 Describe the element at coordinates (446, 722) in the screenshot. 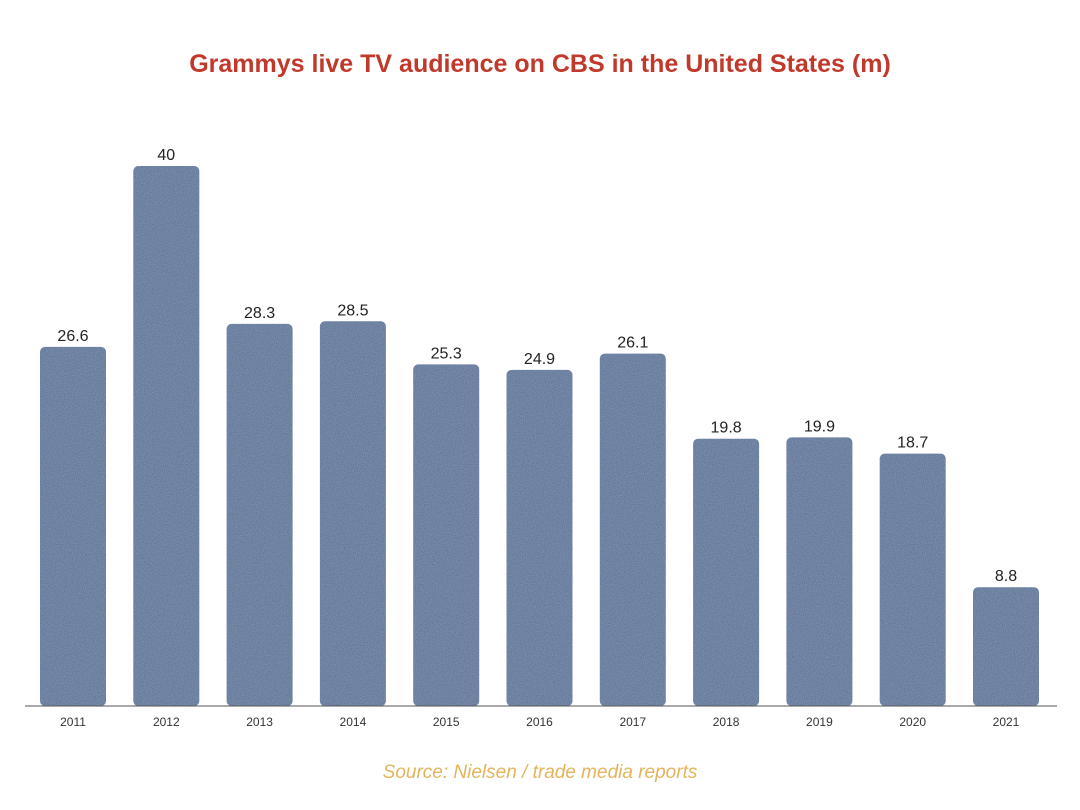

I see `x-tick-label-2015: 2015` at that location.